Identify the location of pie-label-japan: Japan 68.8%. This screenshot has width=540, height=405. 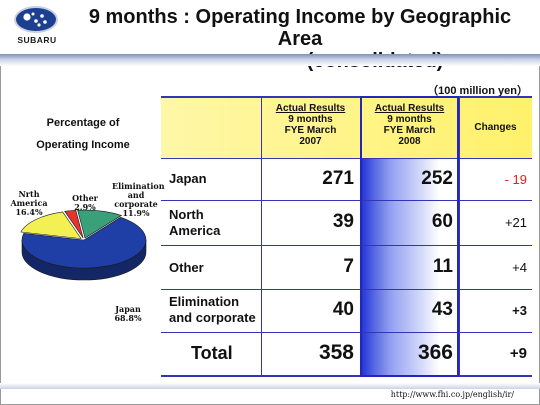
(128, 314).